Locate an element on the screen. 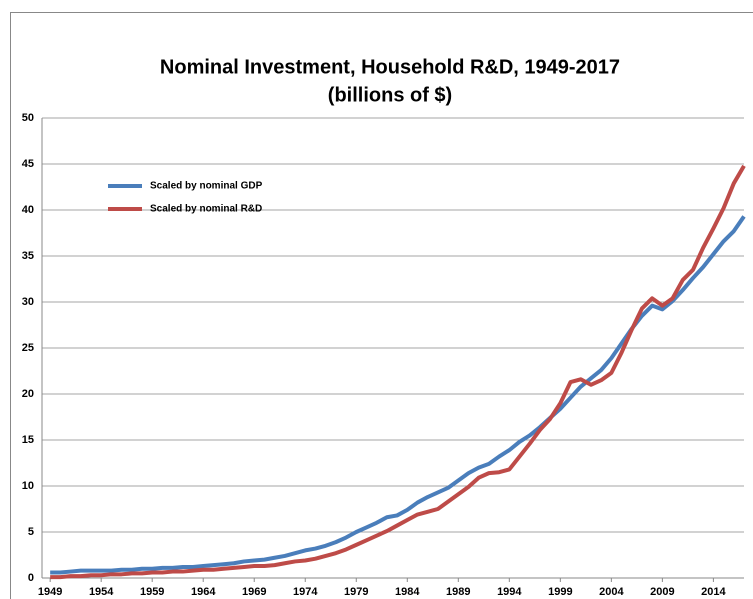 The width and height of the screenshot is (753, 599). y-tick-label: 10 is located at coordinates (28, 486).